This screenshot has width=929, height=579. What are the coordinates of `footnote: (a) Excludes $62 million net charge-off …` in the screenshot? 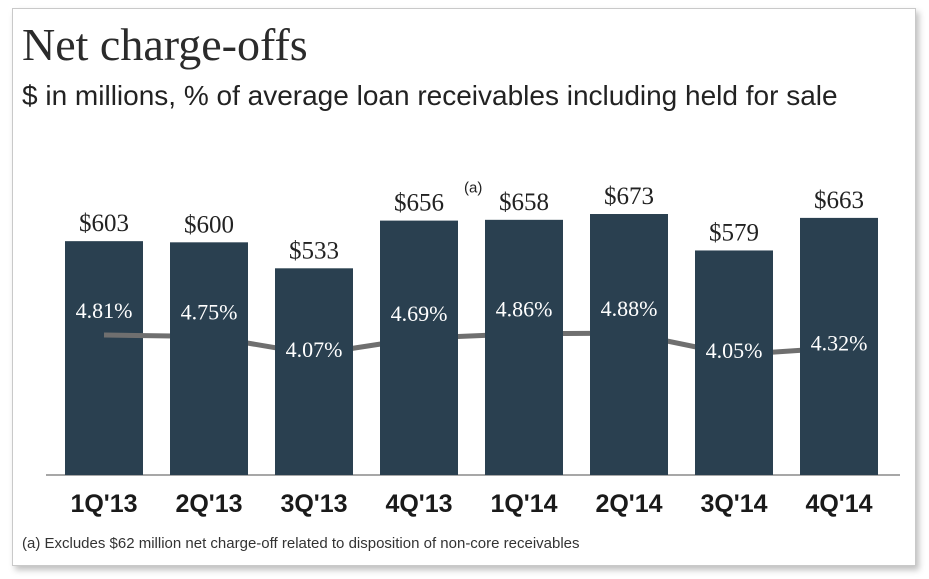 It's located at (301, 543).